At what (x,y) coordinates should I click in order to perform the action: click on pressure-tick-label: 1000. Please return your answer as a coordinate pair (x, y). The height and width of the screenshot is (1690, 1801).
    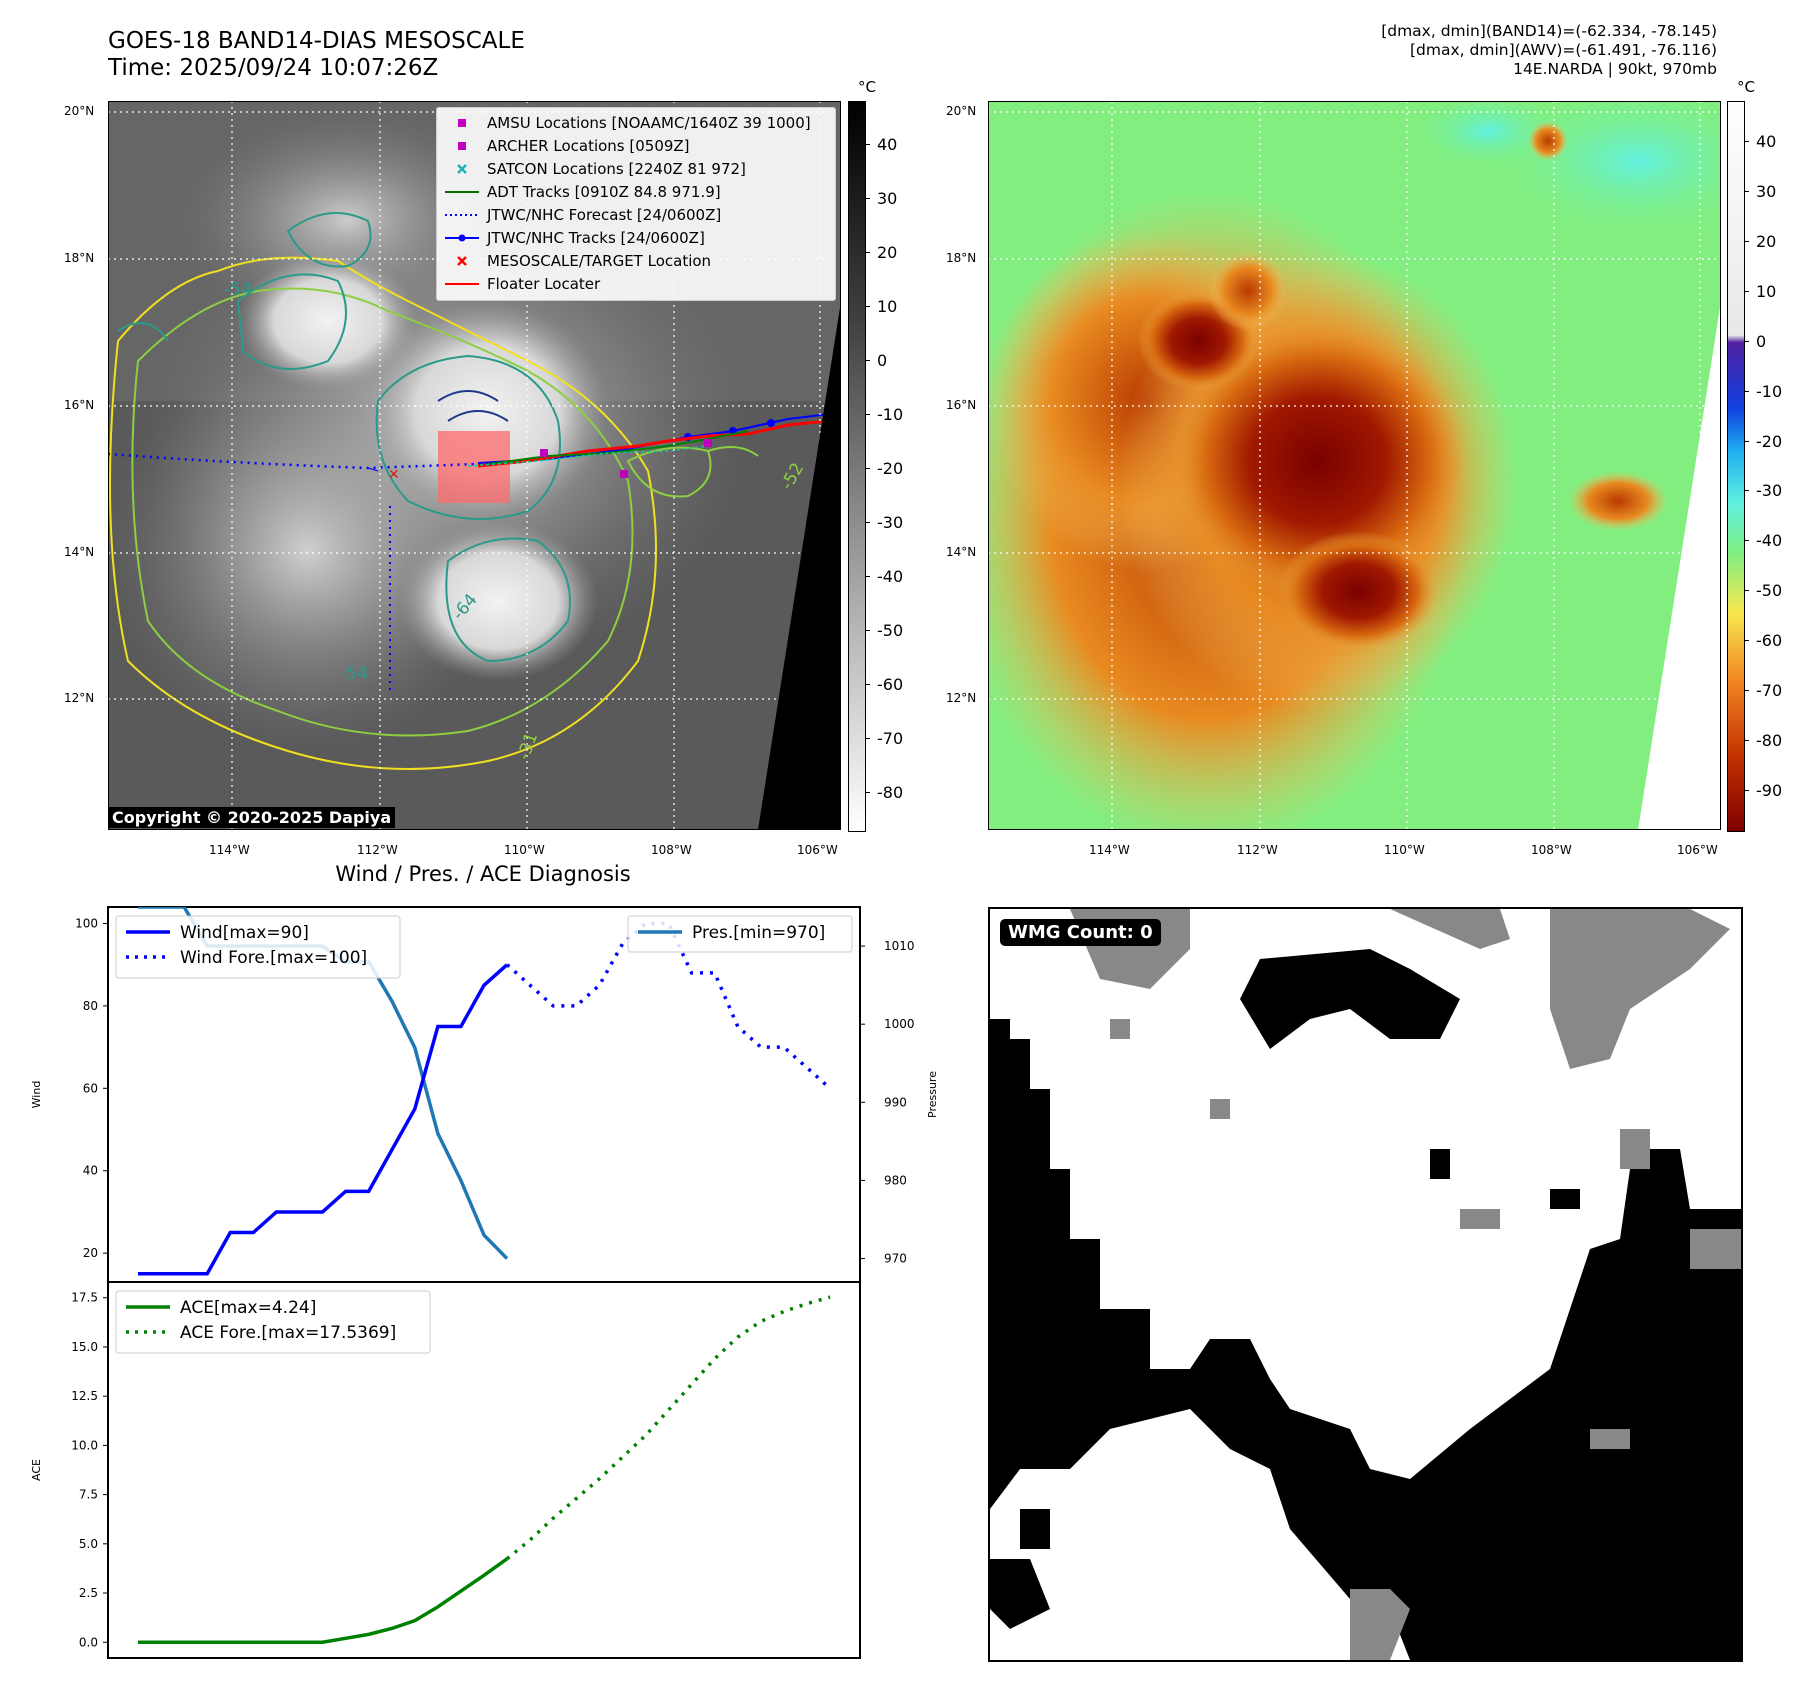
    Looking at the image, I should click on (899, 1024).